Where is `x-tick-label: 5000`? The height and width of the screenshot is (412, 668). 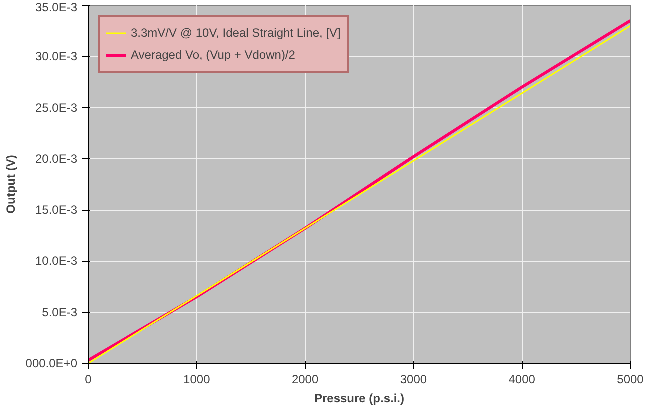 x-tick-label: 5000 is located at coordinates (630, 379).